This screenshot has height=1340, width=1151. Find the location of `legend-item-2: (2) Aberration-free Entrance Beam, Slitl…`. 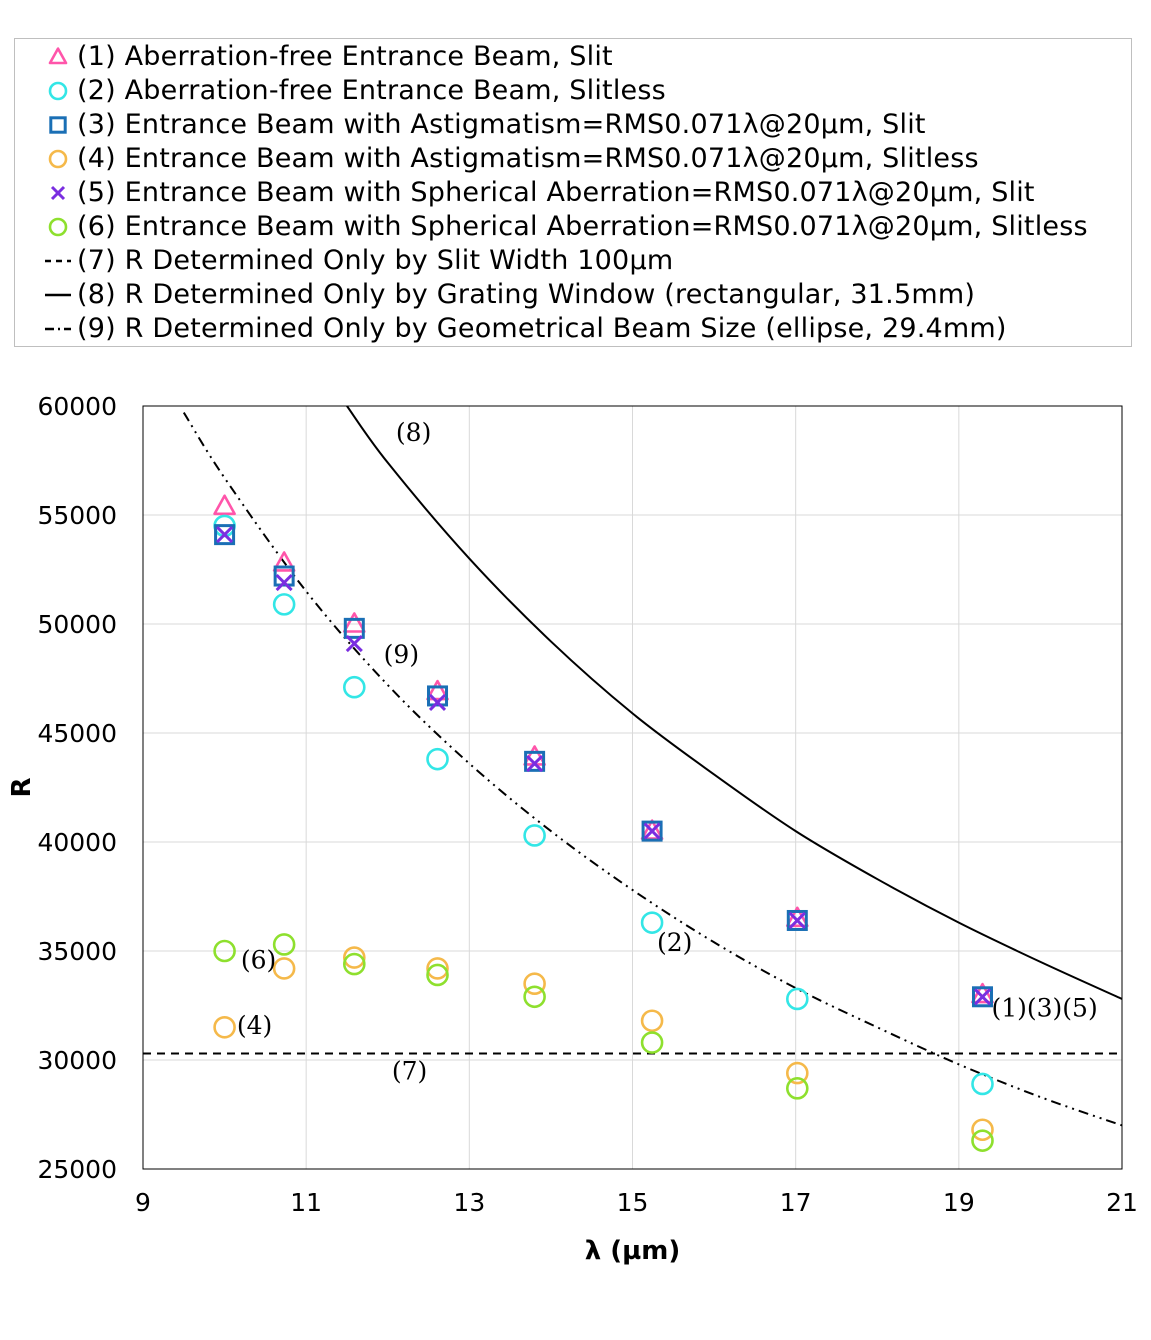

legend-item-2: (2) Aberration-free Entrance Beam, Slitl… is located at coordinates (355, 90).